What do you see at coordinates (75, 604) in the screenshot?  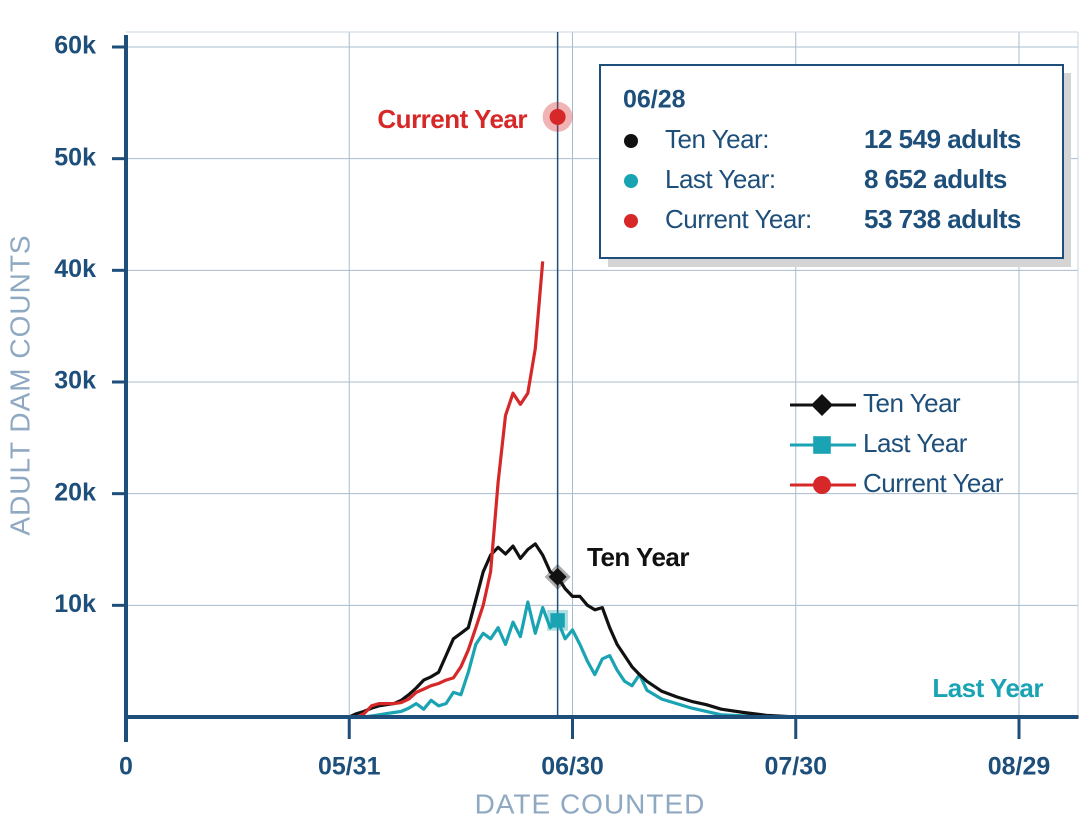 I see `y-tick-label: 10k` at bounding box center [75, 604].